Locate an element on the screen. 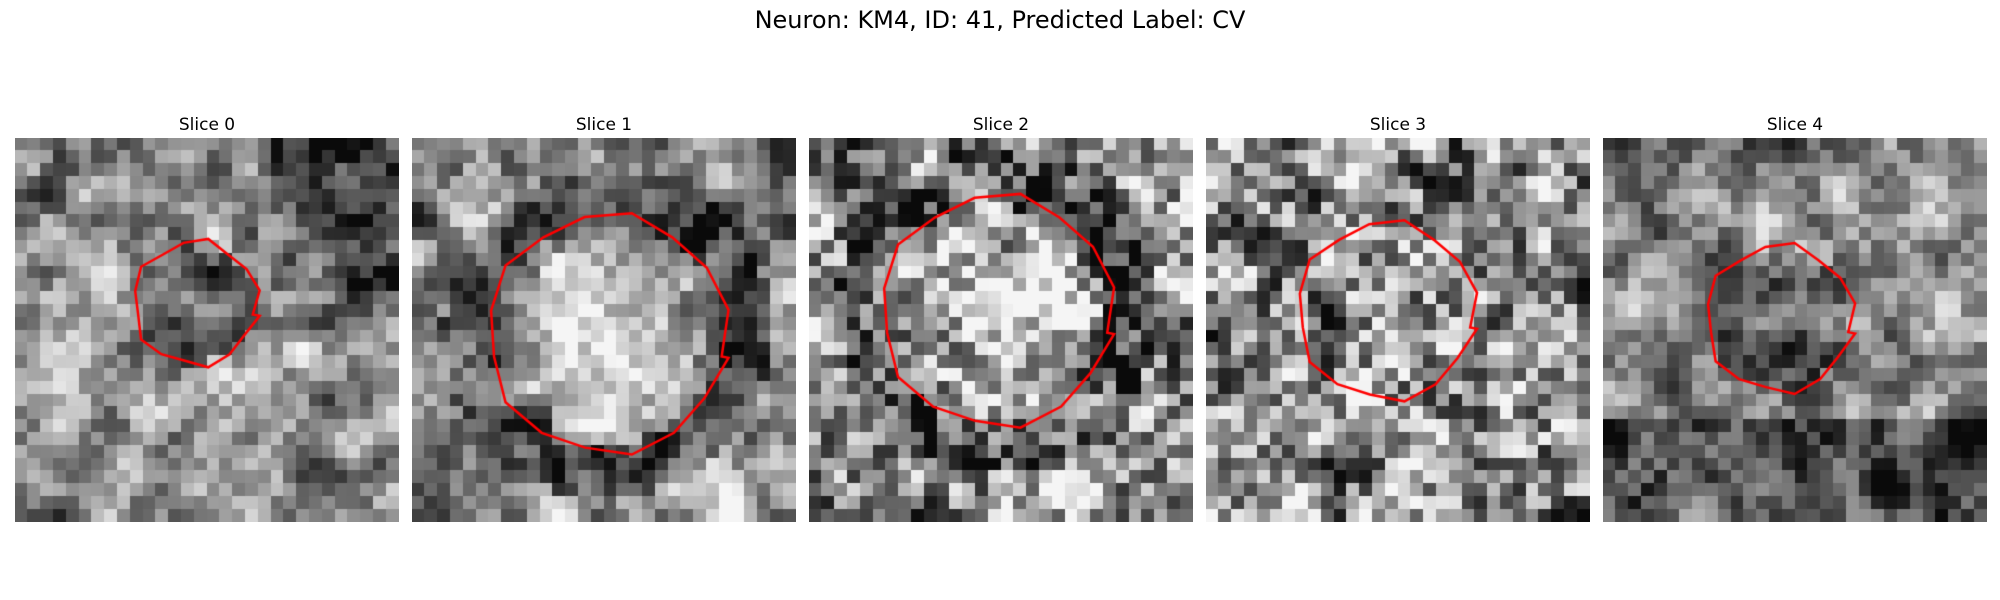 The width and height of the screenshot is (2000, 600). slice-panel-0: Slice 0 is located at coordinates (207, 317).